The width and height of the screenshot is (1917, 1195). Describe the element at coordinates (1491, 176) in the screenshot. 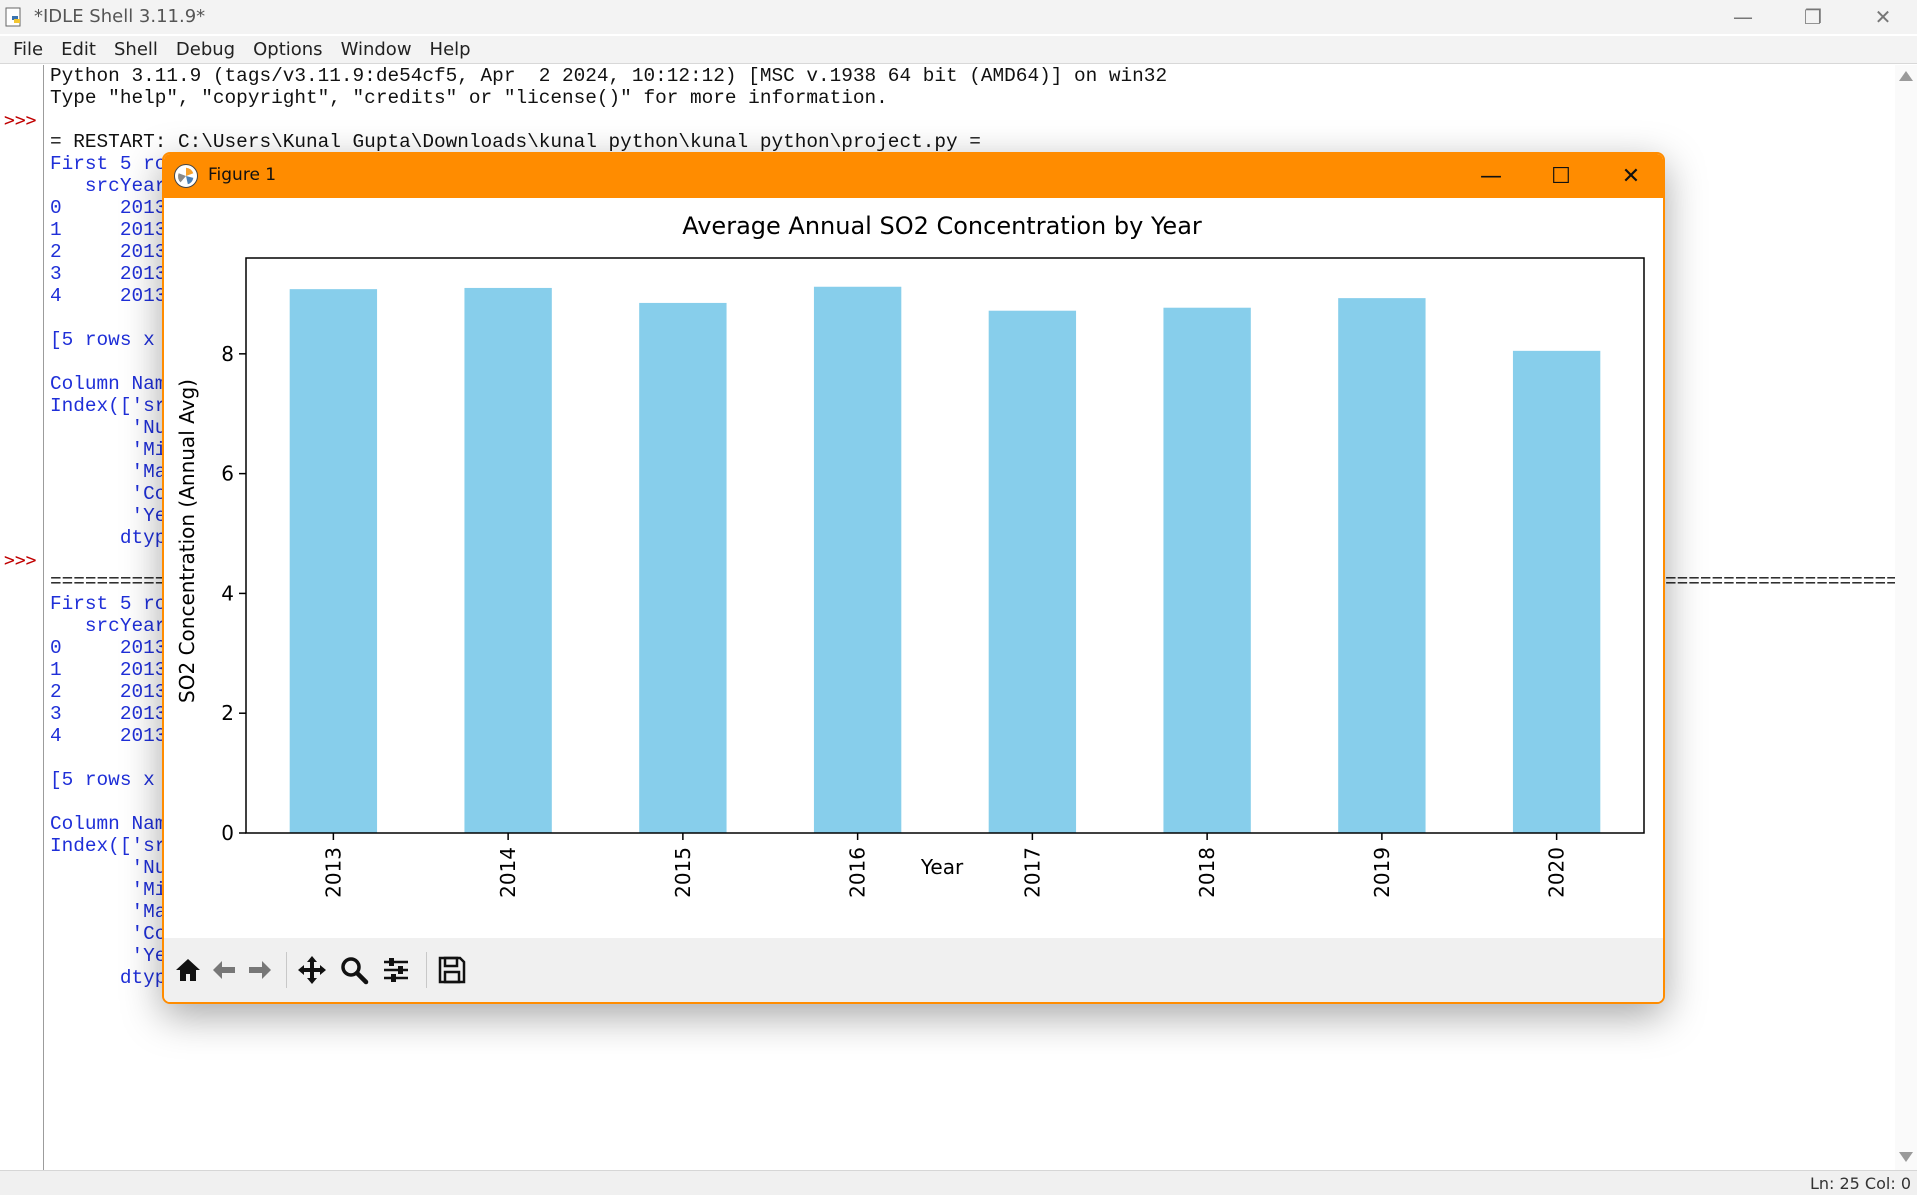

I see `figure-minimize-button: —` at that location.